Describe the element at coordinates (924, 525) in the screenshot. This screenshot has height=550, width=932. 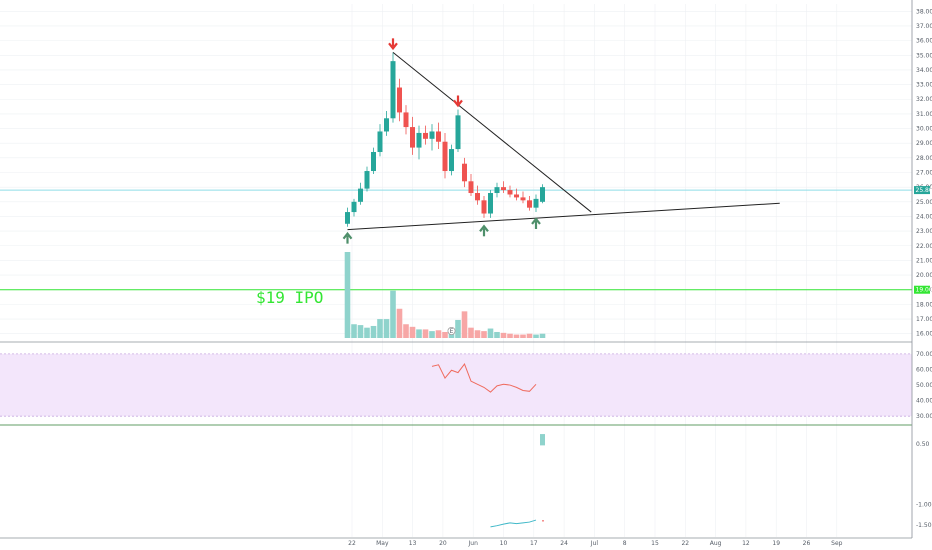
I see `oscillator-tick-label: -1.50` at that location.